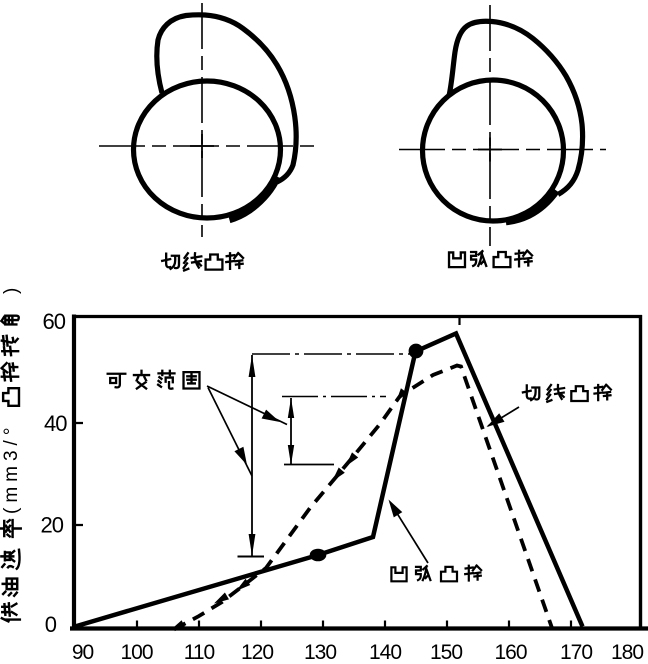  What do you see at coordinates (55, 423) in the screenshot?
I see `svg-text: 40` at bounding box center [55, 423].